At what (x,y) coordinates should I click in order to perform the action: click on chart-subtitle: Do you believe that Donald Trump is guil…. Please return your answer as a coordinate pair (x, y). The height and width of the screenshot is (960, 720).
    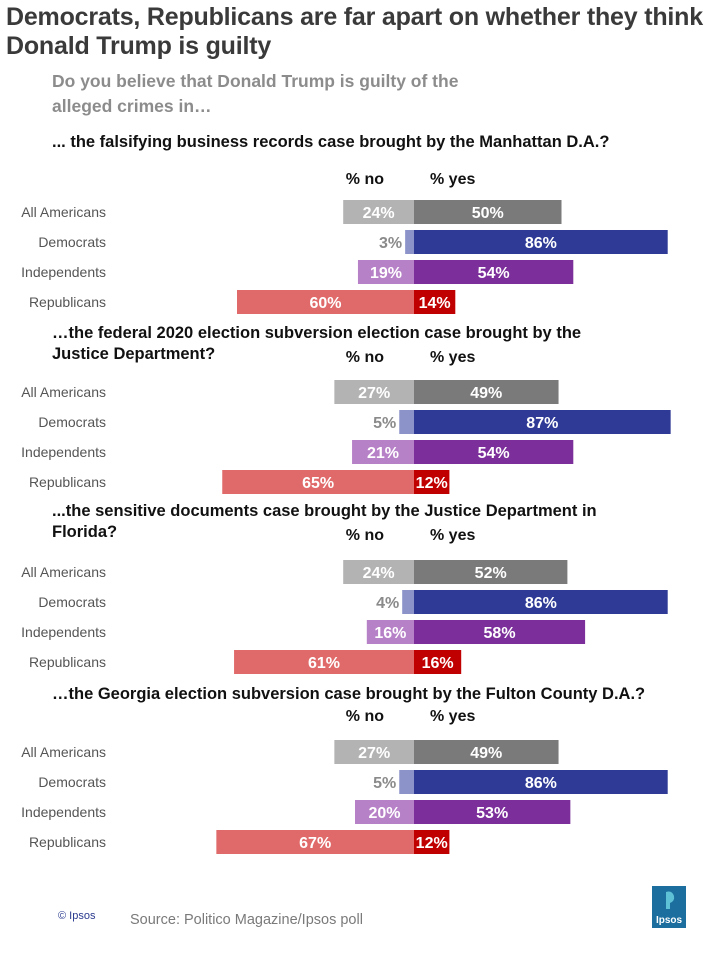
    Looking at the image, I should click on (255, 93).